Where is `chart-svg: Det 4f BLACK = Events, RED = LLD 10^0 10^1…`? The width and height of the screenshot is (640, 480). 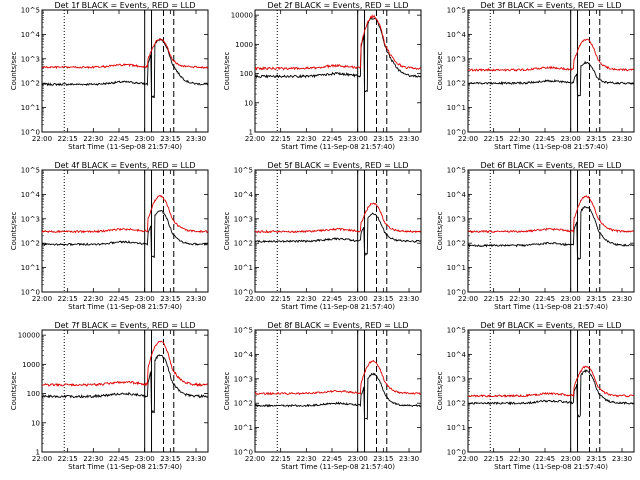 chart-svg: Det 4f BLACK = Events, RED = LLD 10^0 10^1… is located at coordinates (109, 236).